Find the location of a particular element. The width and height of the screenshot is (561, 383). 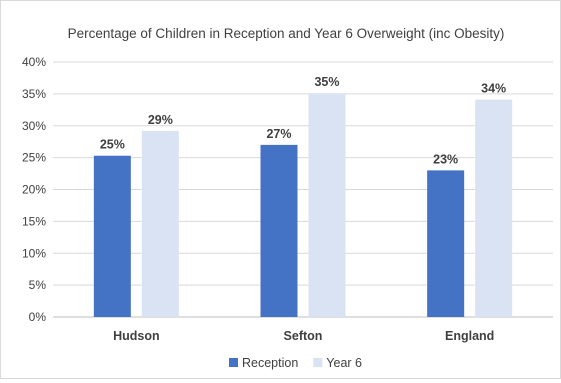

y-tick-label: 10% is located at coordinates (34, 253).